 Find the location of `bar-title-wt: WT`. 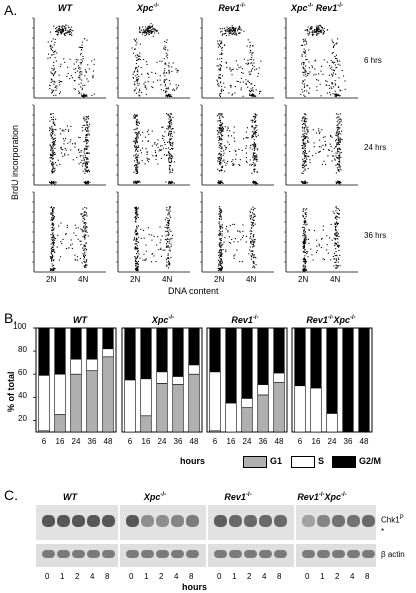

bar-title-wt: WT is located at coordinates (80, 320).